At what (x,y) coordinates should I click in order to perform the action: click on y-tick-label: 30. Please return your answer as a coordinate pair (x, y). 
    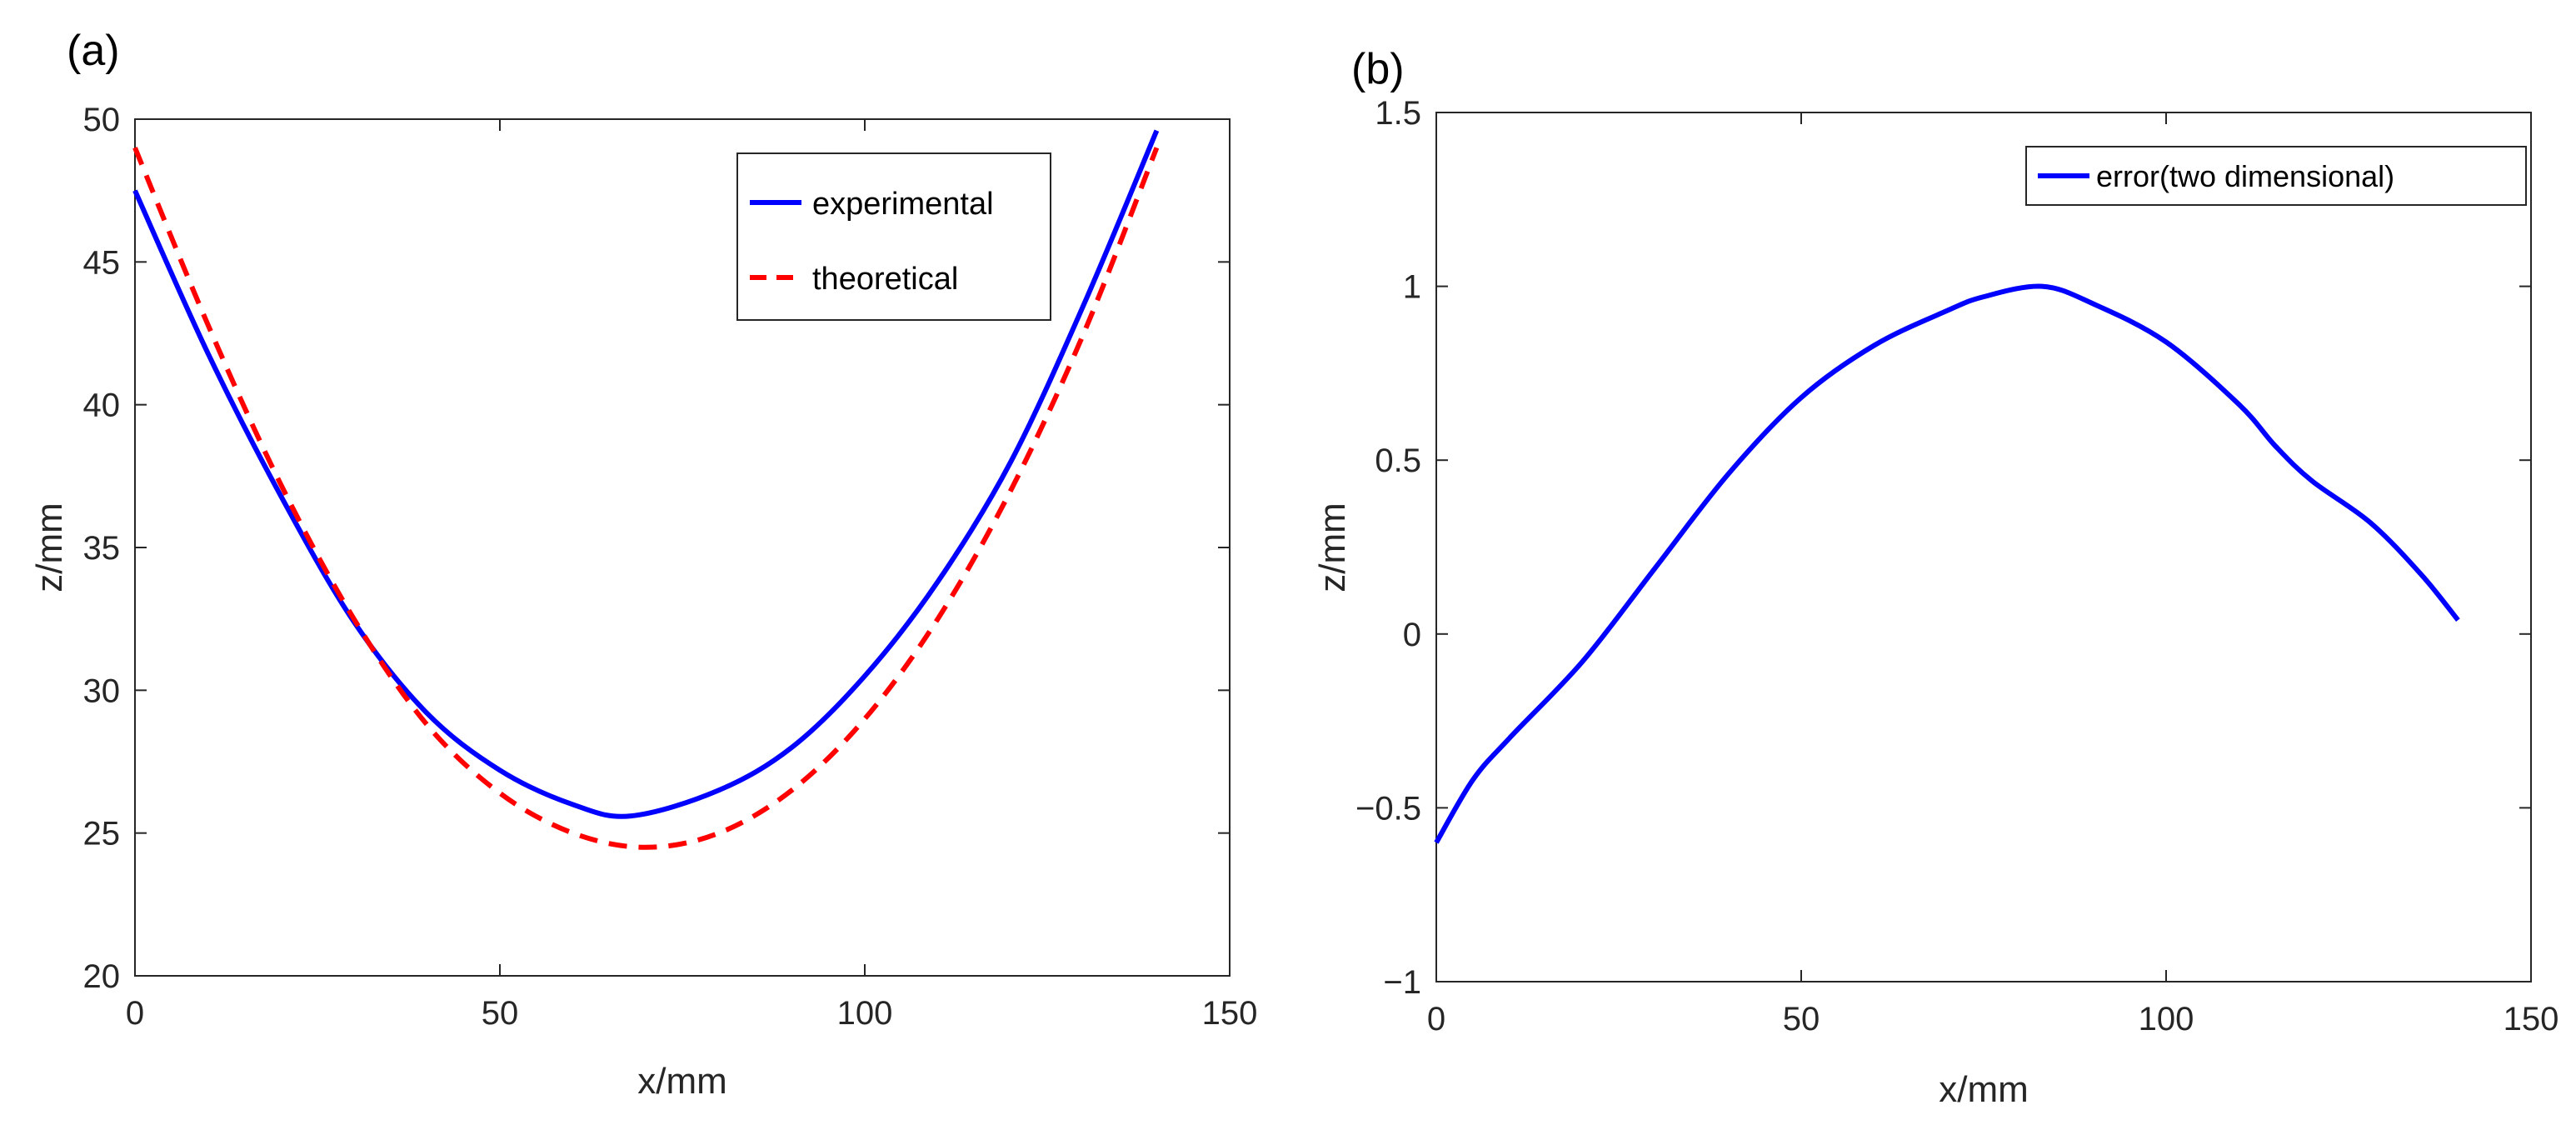
    Looking at the image, I should click on (102, 690).